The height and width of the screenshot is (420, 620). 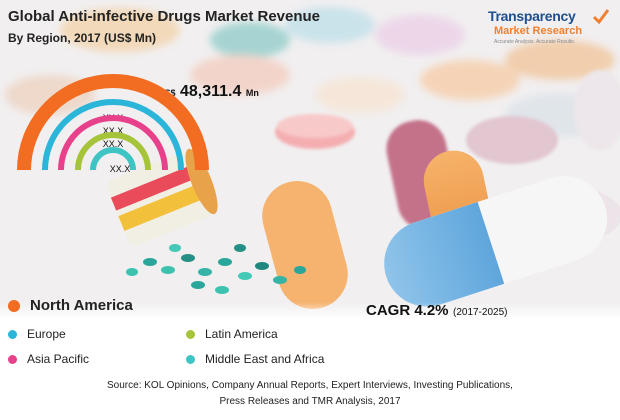 I want to click on legend-middle-east-africa: Middle East and Africa, so click(x=255, y=359).